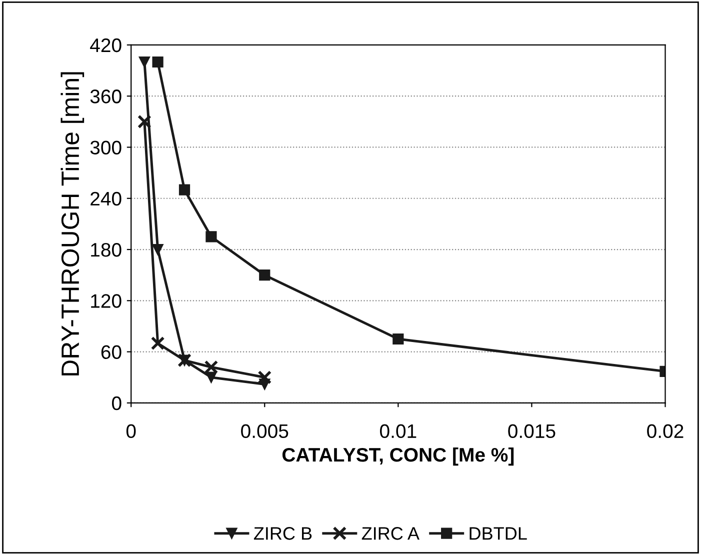 Image resolution: width=701 pixels, height=555 pixels. Describe the element at coordinates (391, 533) in the screenshot. I see `legend-label: ZIRC A` at that location.